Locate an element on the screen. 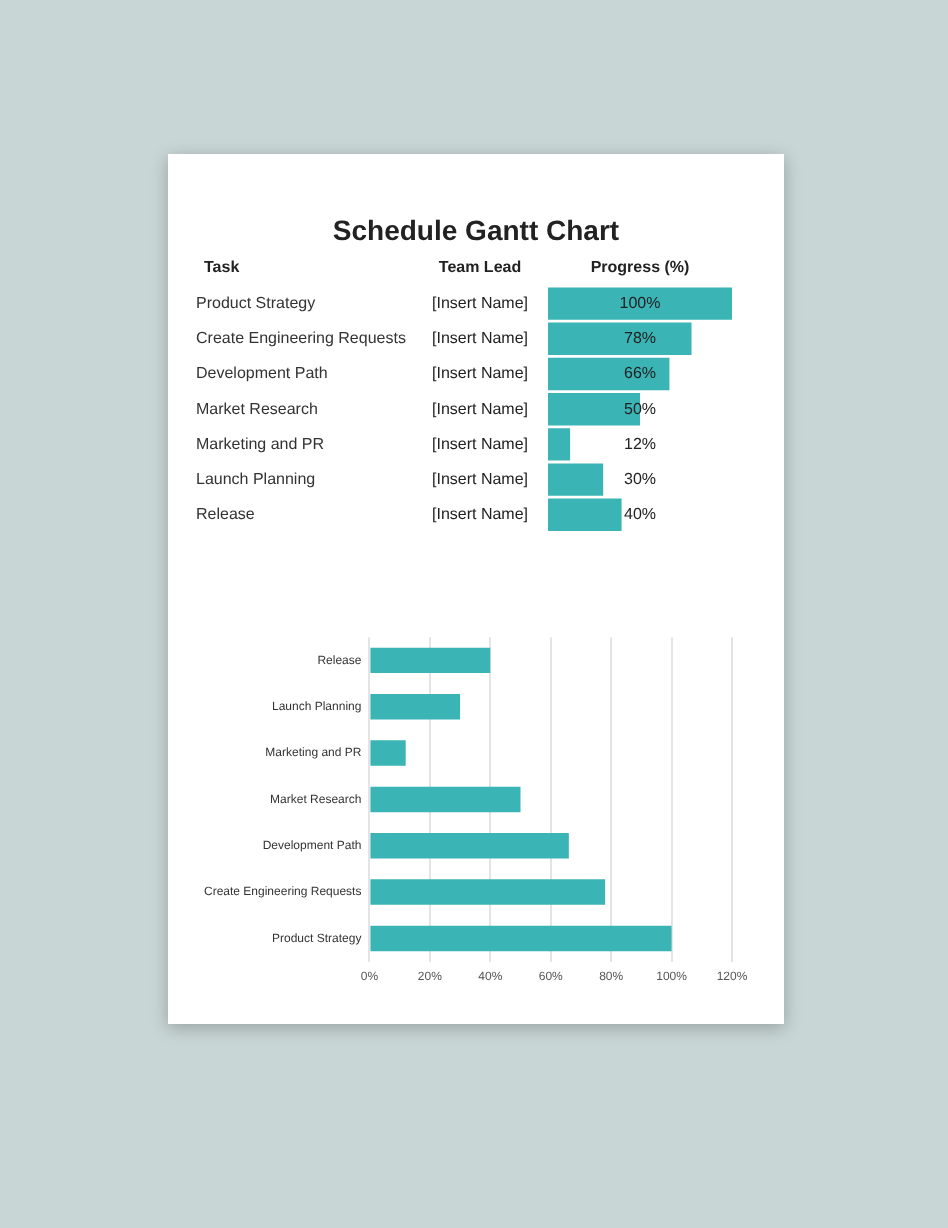 This screenshot has width=948, height=1228. y-tick-label: Development Path is located at coordinates (262, 373).